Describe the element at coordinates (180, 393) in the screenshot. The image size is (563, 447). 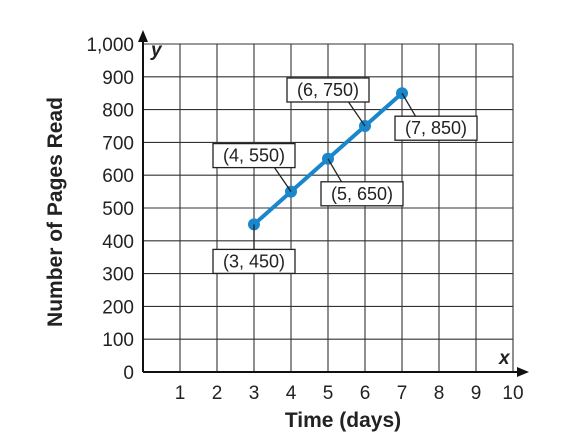
I see `x-tick-label: 1` at that location.